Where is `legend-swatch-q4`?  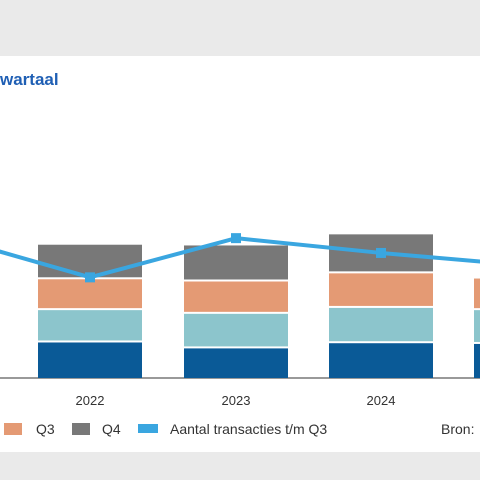 legend-swatch-q4 is located at coordinates (81, 429).